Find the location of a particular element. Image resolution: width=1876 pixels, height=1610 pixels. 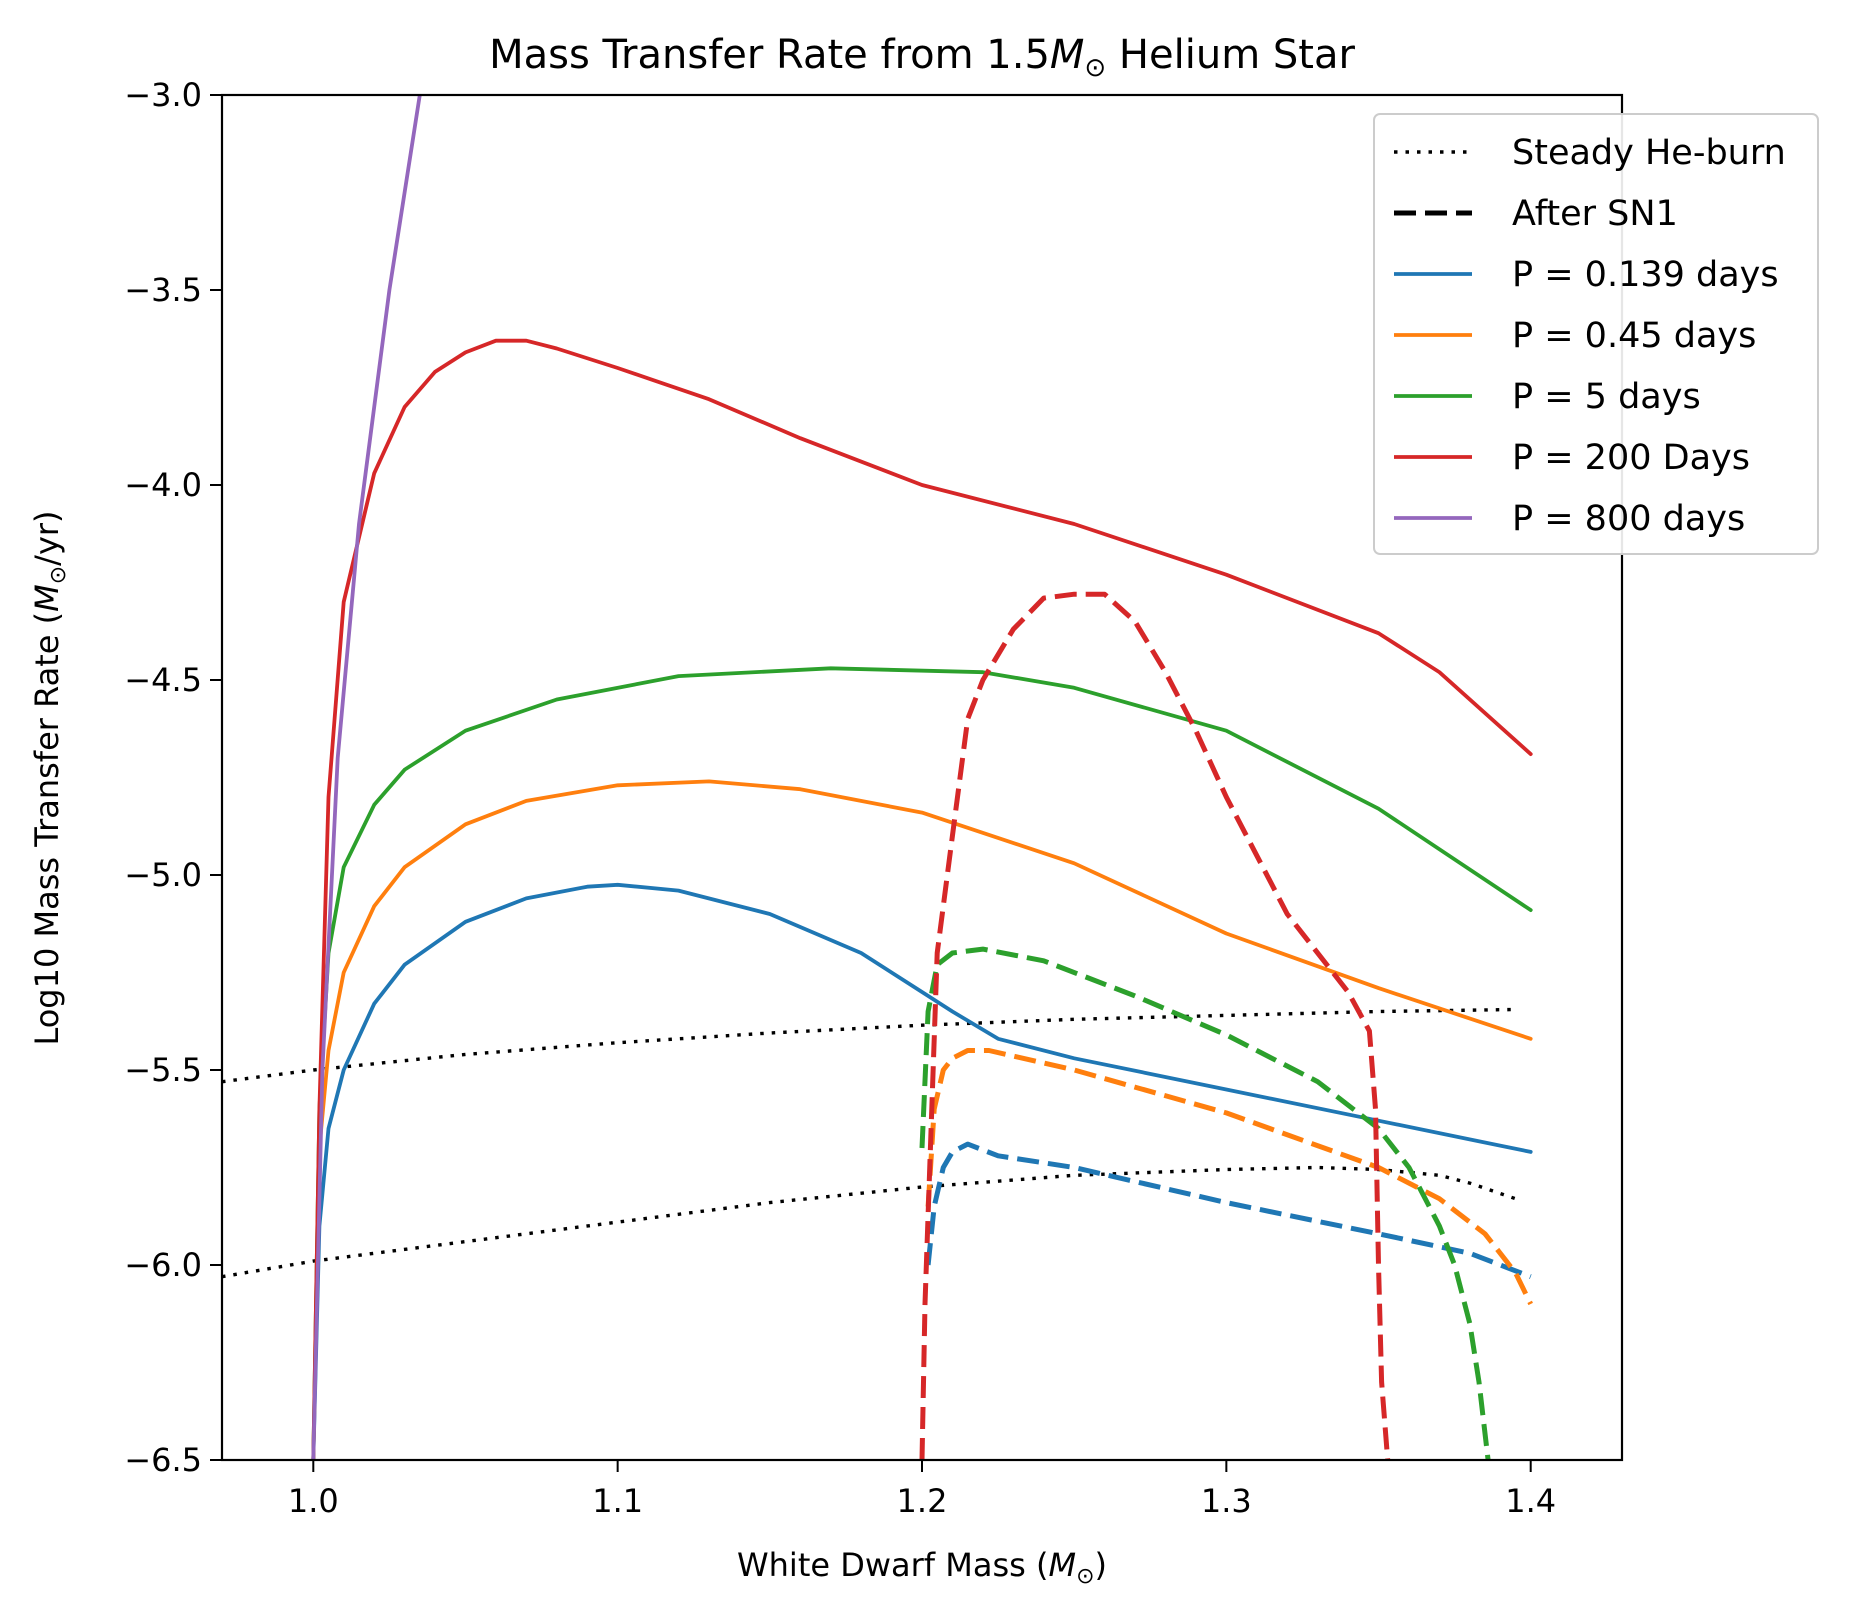

x-tick-label: 1.4 is located at coordinates (1530, 1501).